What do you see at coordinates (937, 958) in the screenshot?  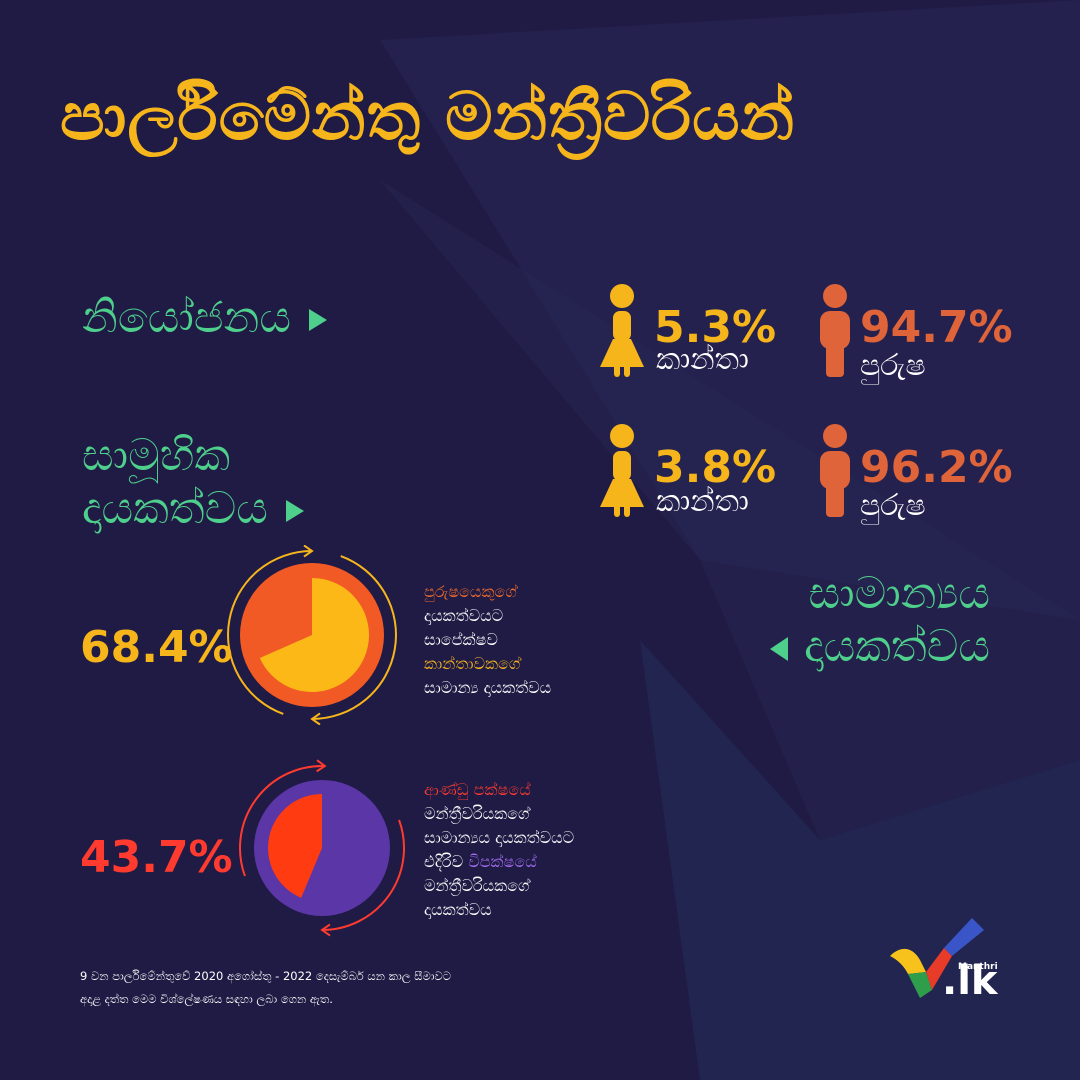 I see `manthri-checkmark-logo-icon` at bounding box center [937, 958].